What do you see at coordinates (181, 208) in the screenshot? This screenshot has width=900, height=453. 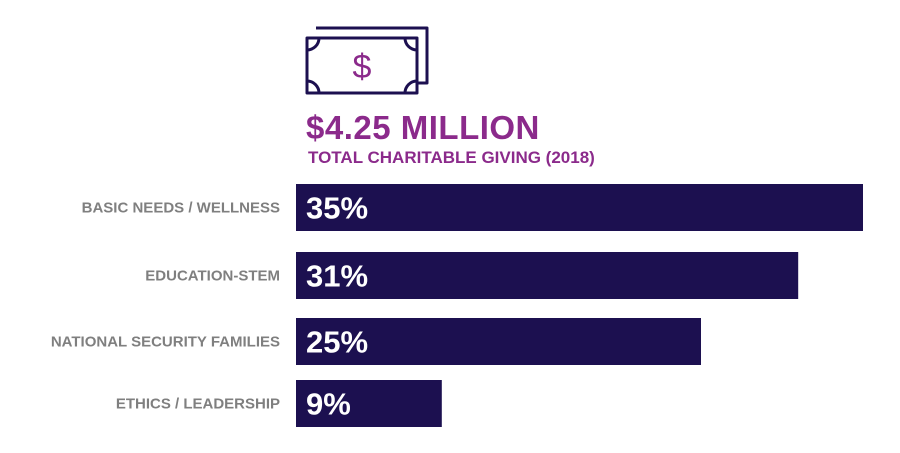 I see `category-label-0: BASIC NEEDS / WELLNESS` at bounding box center [181, 208].